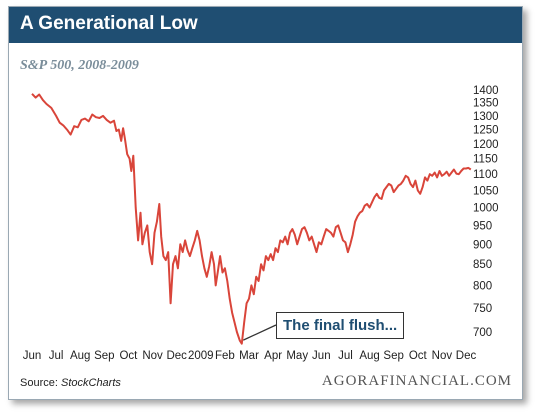 Image resolution: width=540 pixels, height=413 pixels. I want to click on annotation-pointer, so click(260, 332).